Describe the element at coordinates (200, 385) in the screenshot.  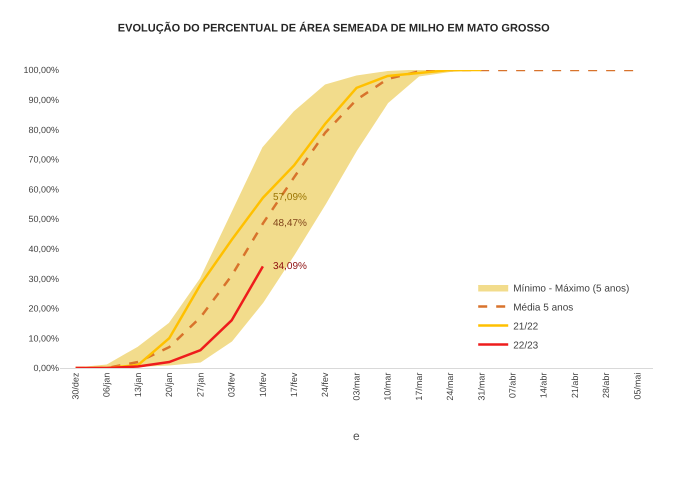
I see `x-tick-label: 27/jan` at that location.